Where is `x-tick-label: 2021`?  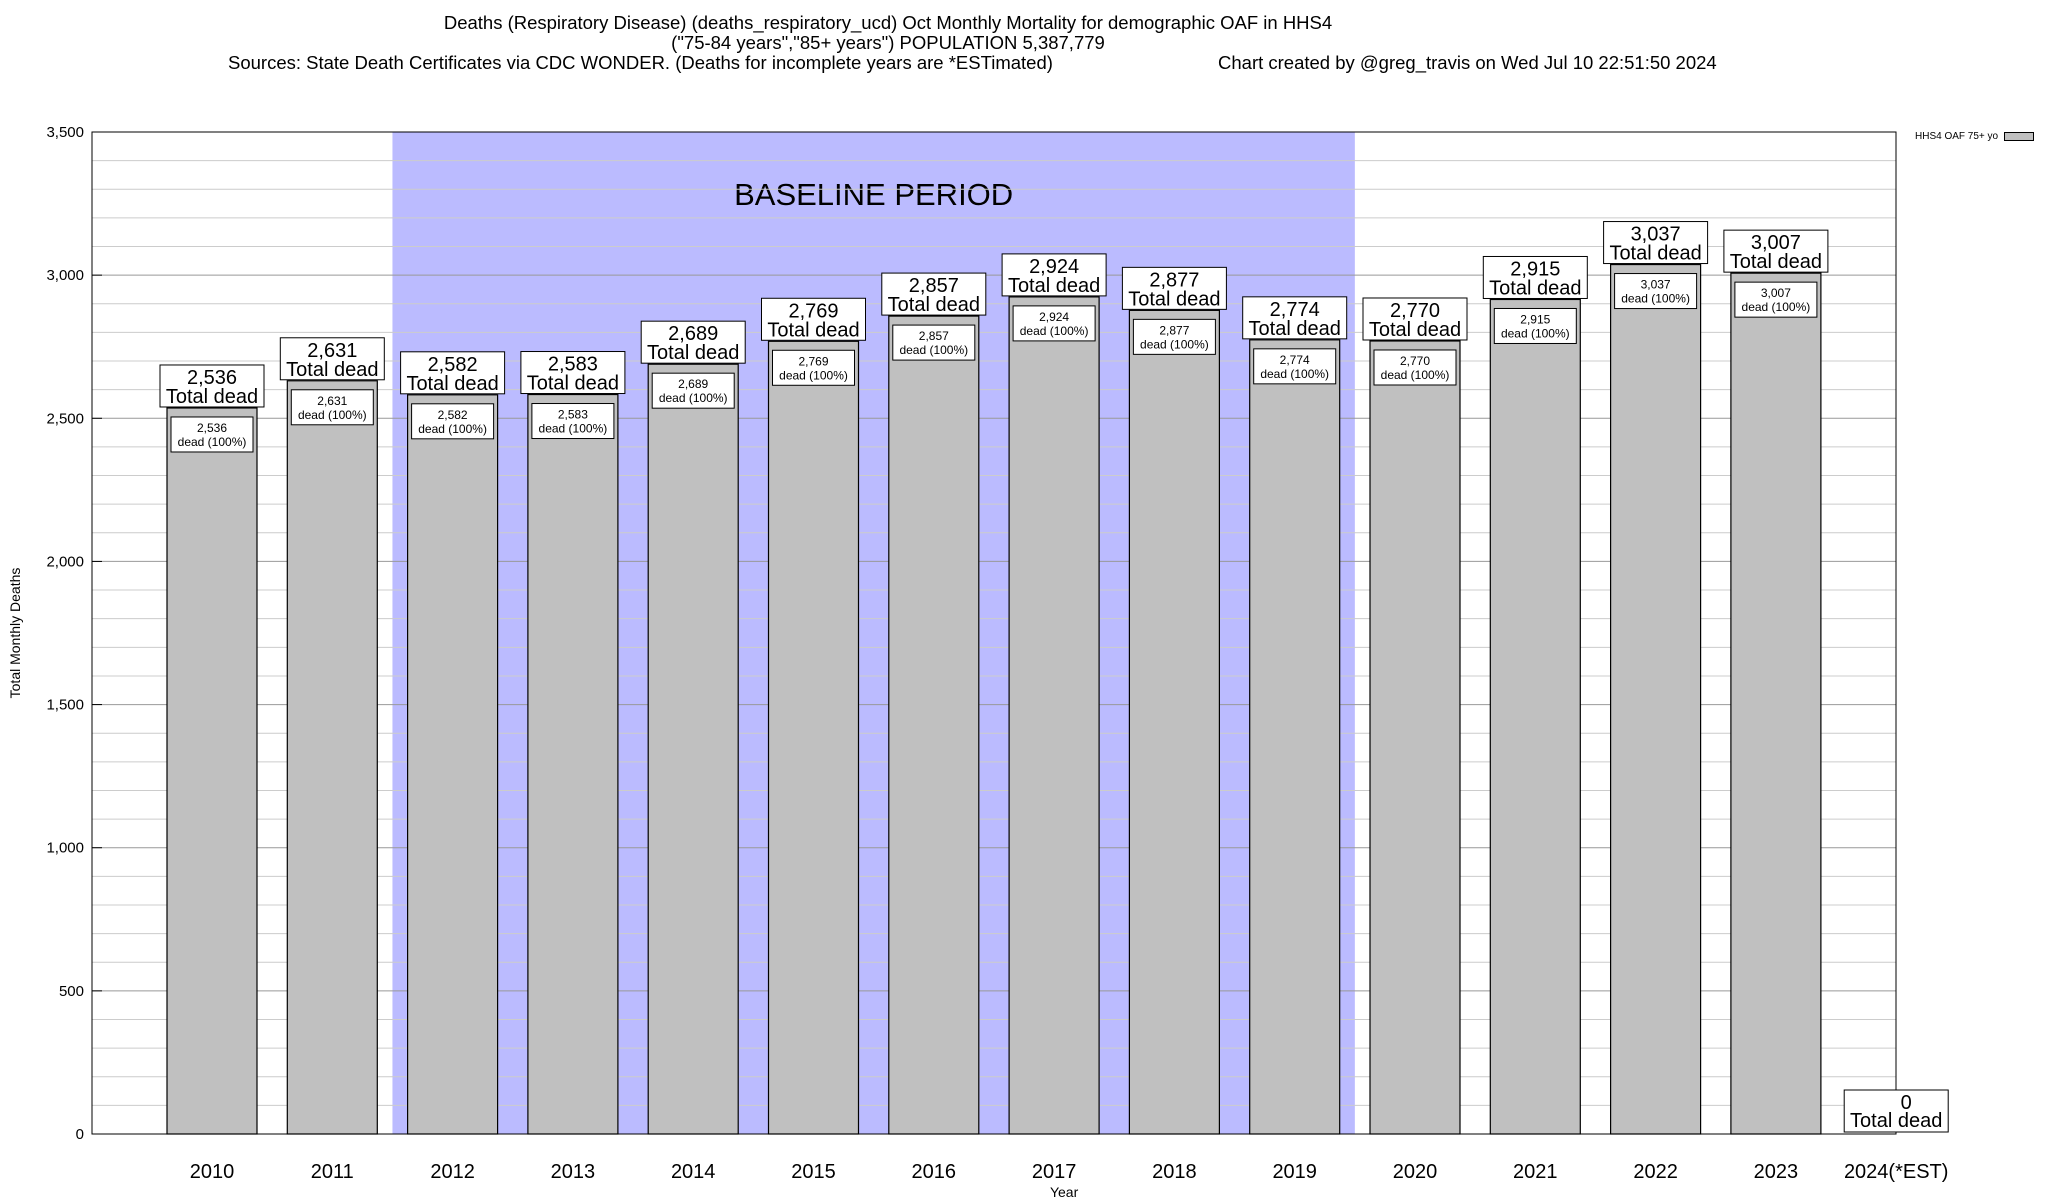 x-tick-label: 2021 is located at coordinates (1535, 1172).